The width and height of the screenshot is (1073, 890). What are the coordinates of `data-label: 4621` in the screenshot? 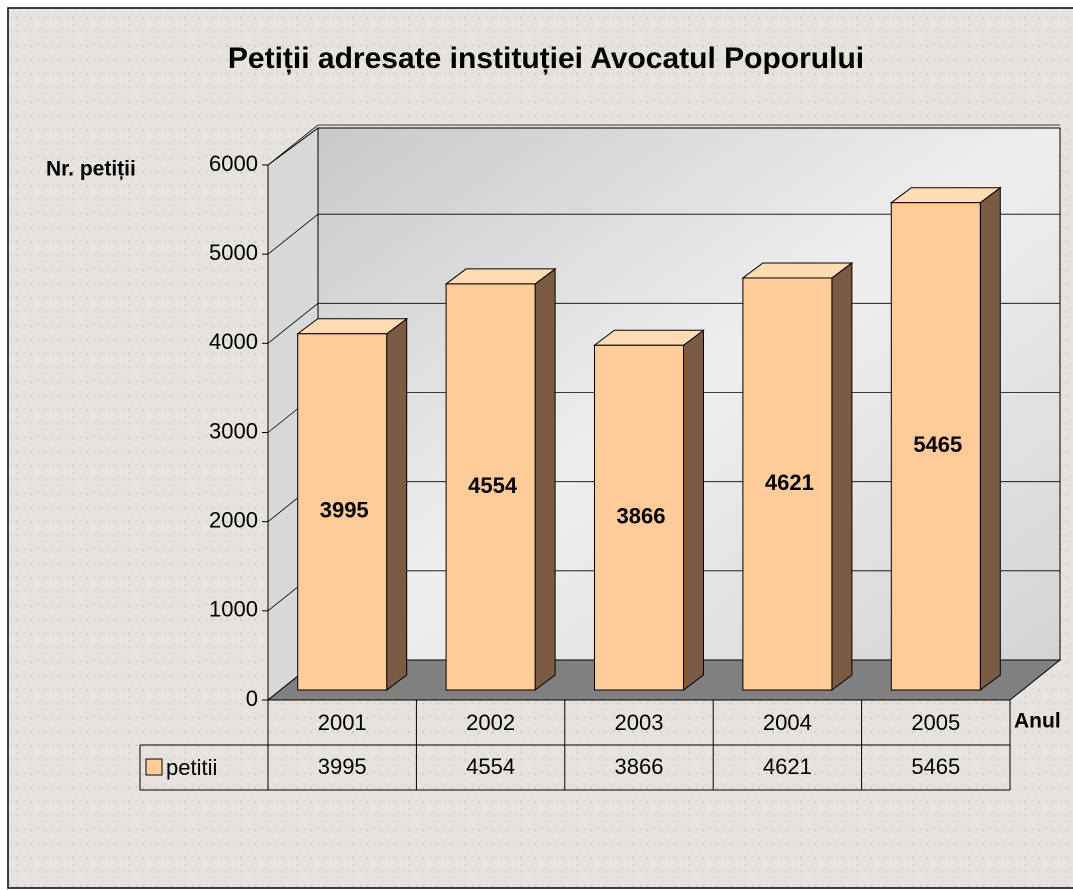 It's located at (789, 482).